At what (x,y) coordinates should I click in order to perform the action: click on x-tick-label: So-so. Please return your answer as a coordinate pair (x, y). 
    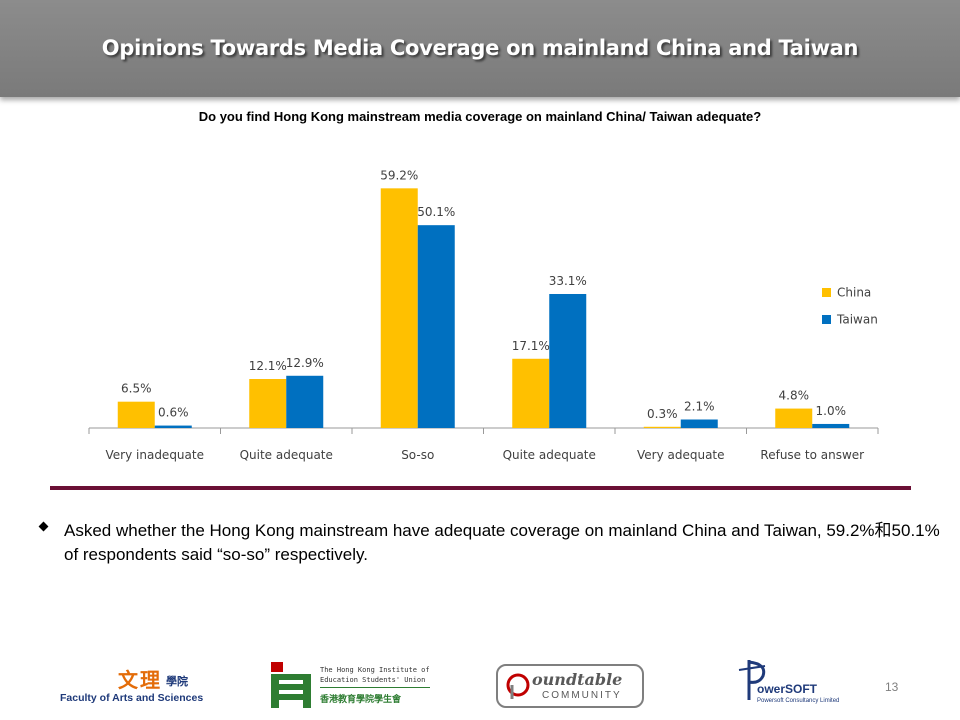
    Looking at the image, I should click on (417, 455).